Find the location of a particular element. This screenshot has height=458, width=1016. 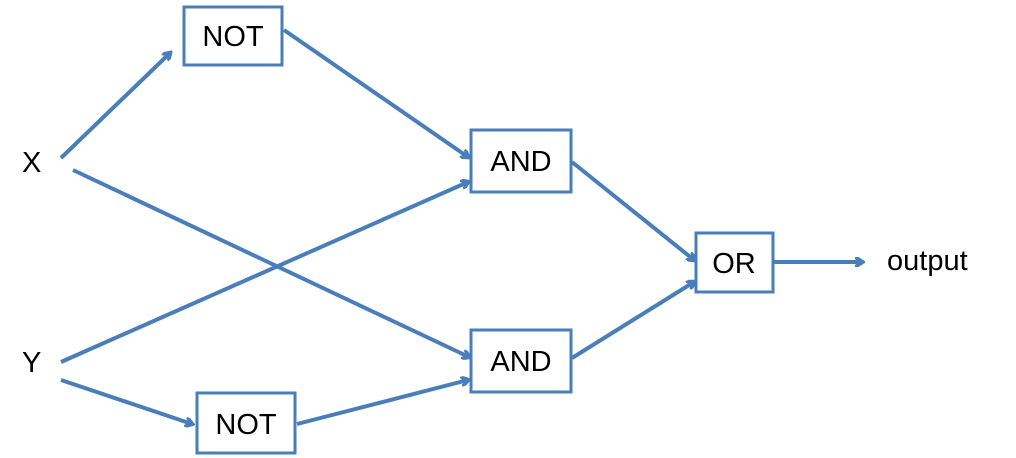

and-gate-bottom-label: AND is located at coordinates (520, 362).